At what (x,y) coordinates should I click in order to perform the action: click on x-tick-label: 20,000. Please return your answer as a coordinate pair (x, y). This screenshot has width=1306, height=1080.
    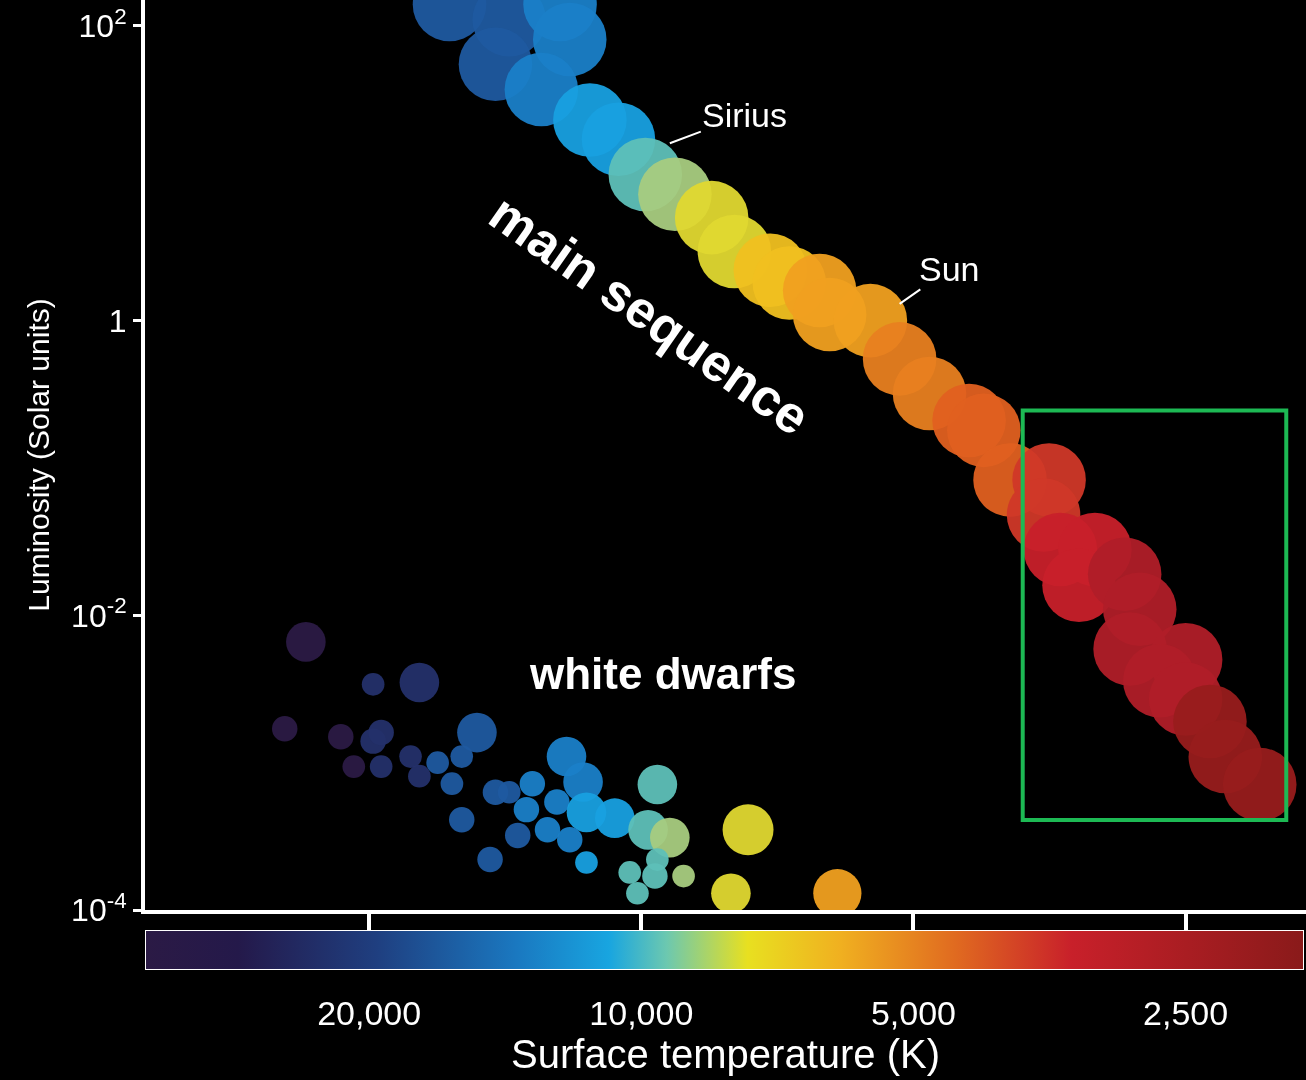
    Looking at the image, I should click on (369, 1012).